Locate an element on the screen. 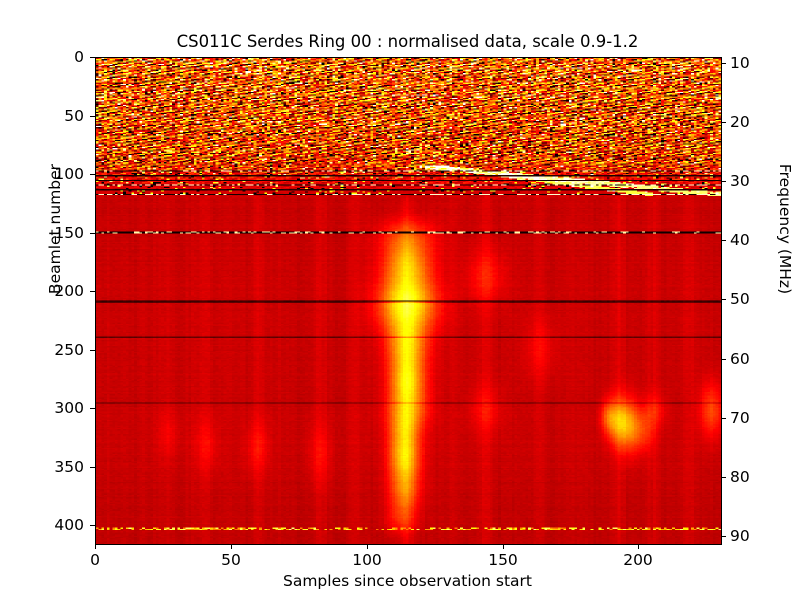 This screenshot has width=800, height=600. y-ticklabel-left-50: 50 is located at coordinates (74, 116).